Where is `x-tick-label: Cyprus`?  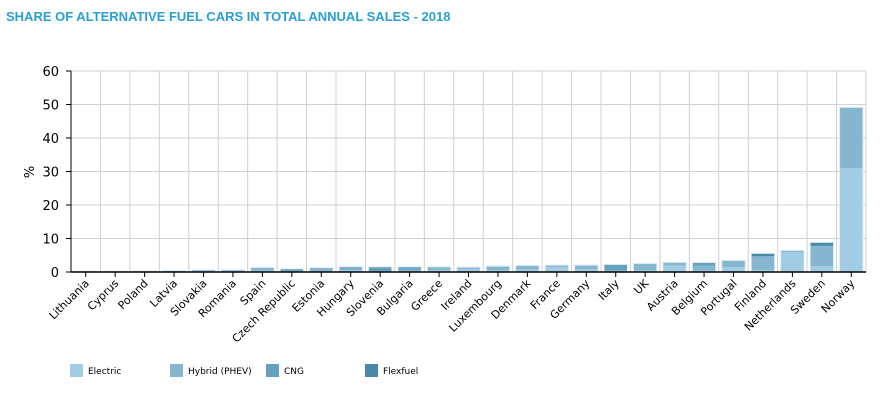 x-tick-label: Cyprus is located at coordinates (103, 295).